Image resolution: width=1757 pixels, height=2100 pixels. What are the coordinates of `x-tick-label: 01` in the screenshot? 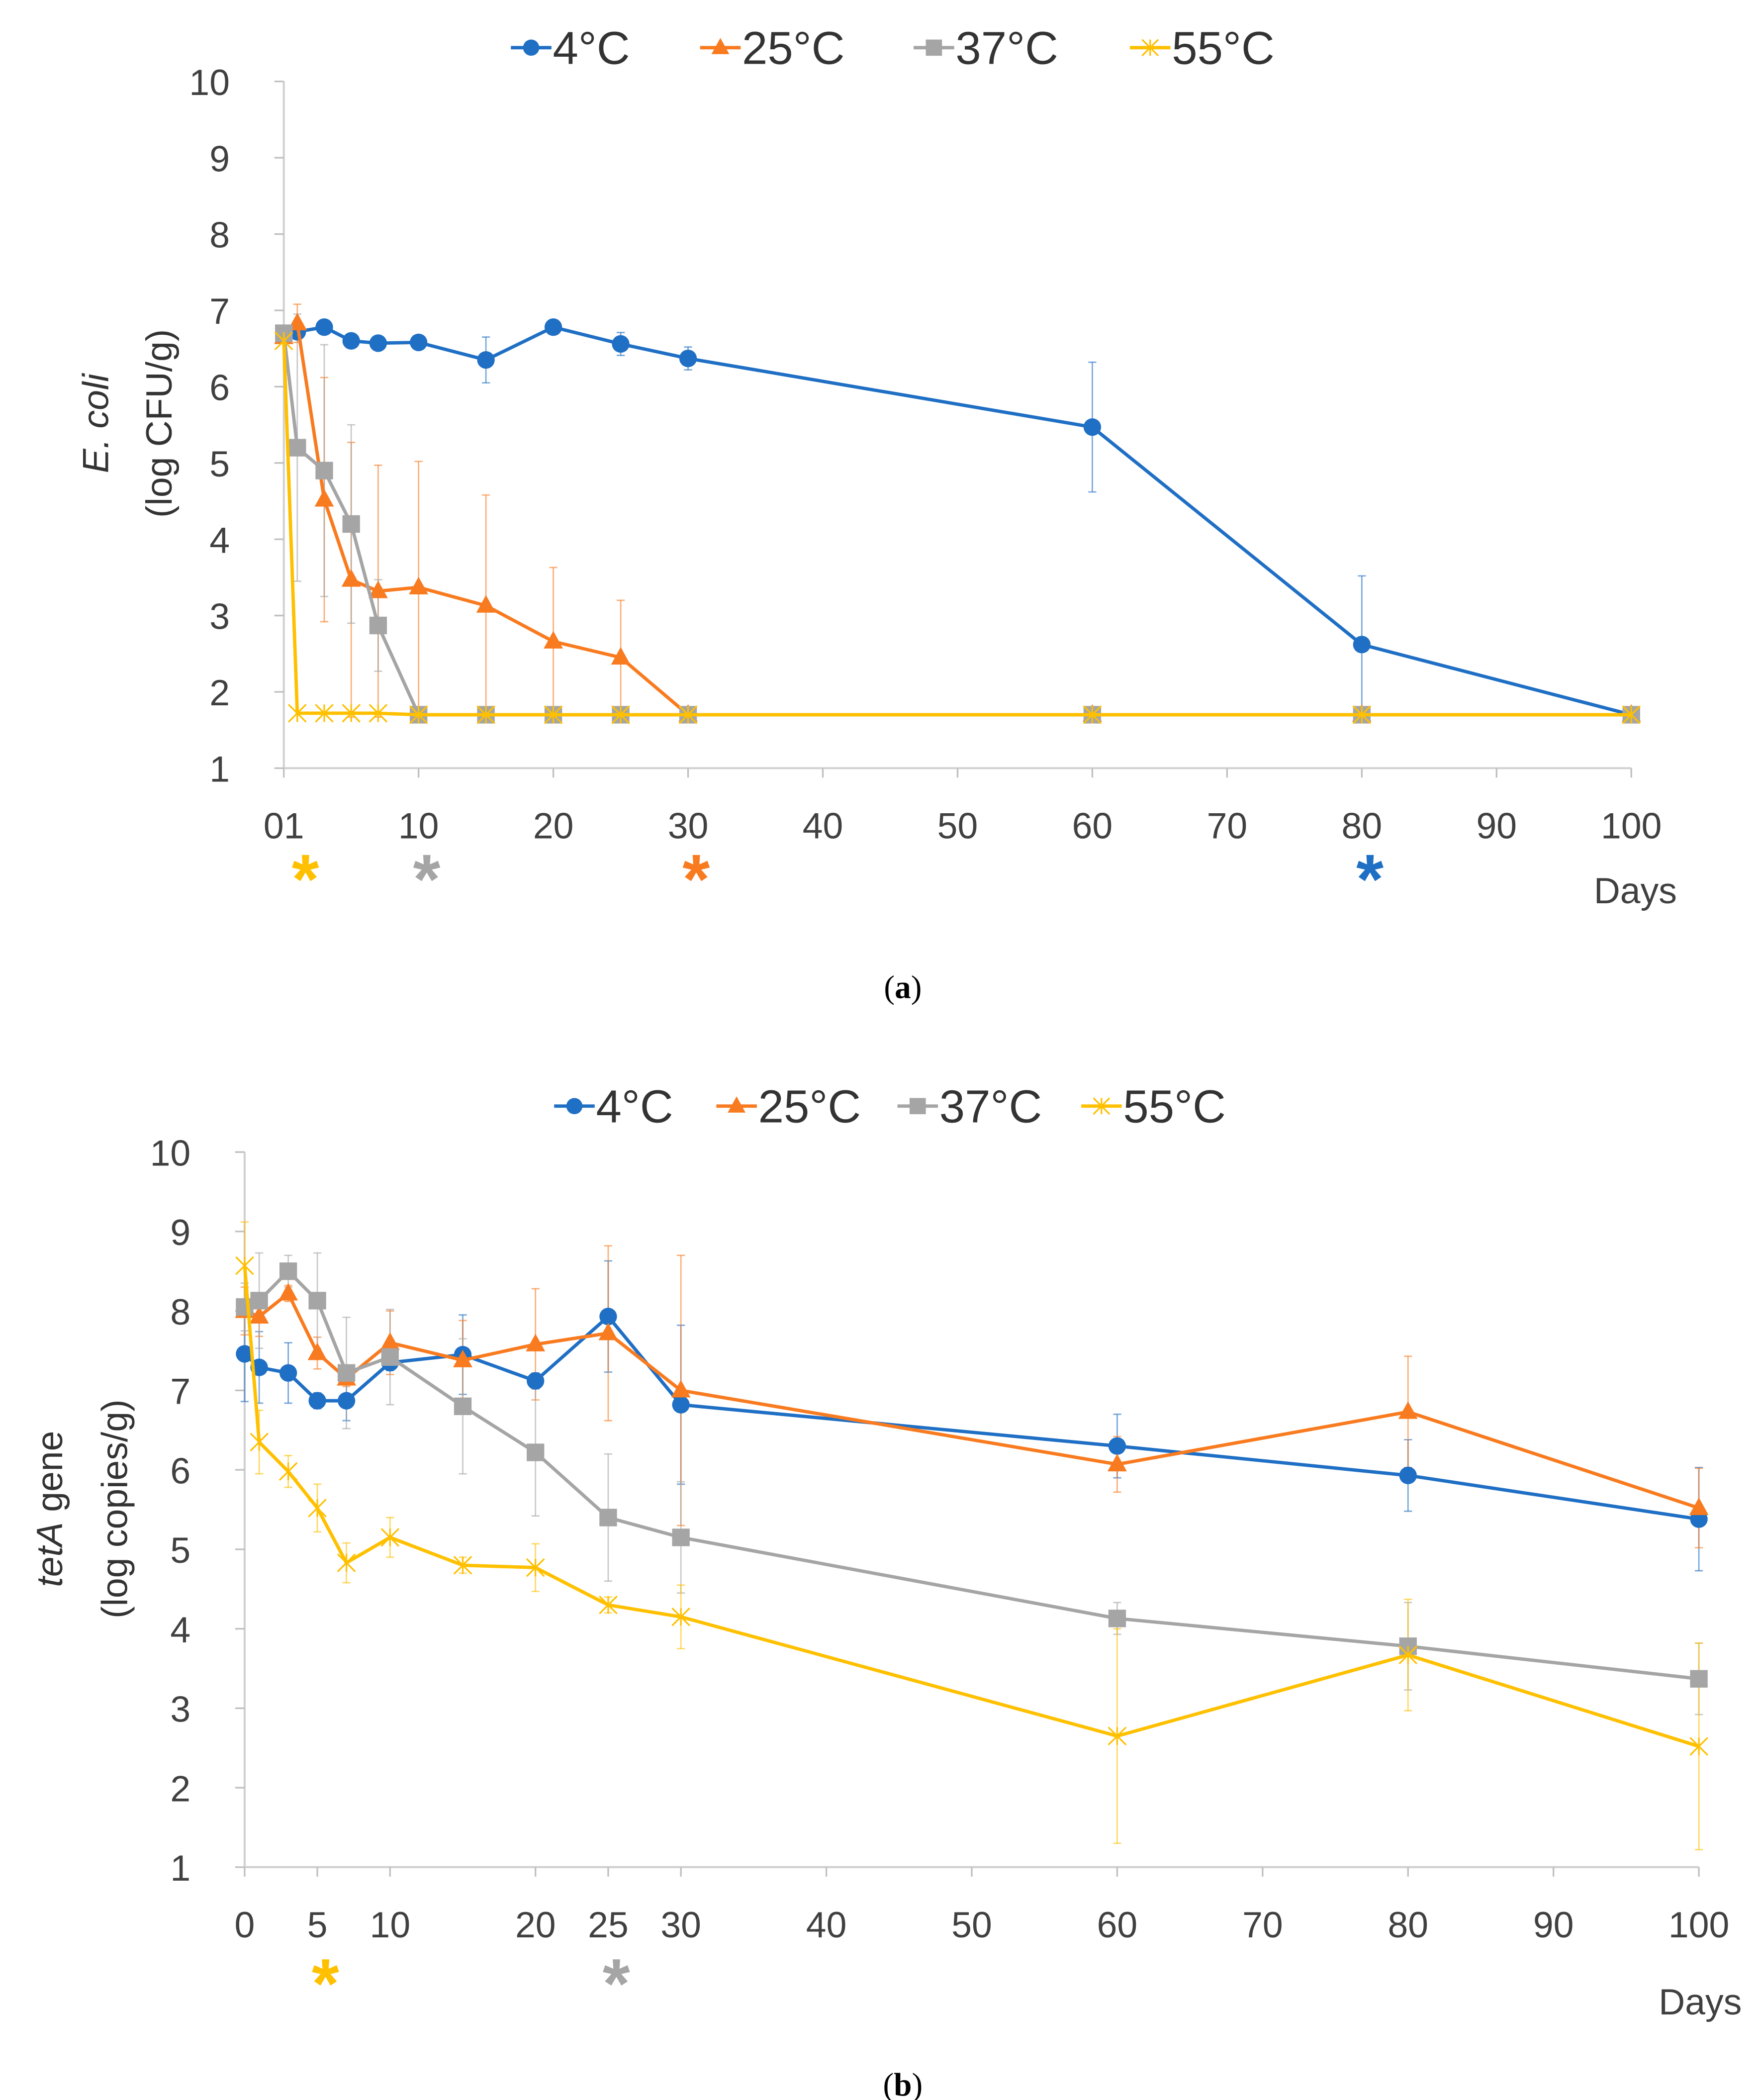 It's located at (284, 826).